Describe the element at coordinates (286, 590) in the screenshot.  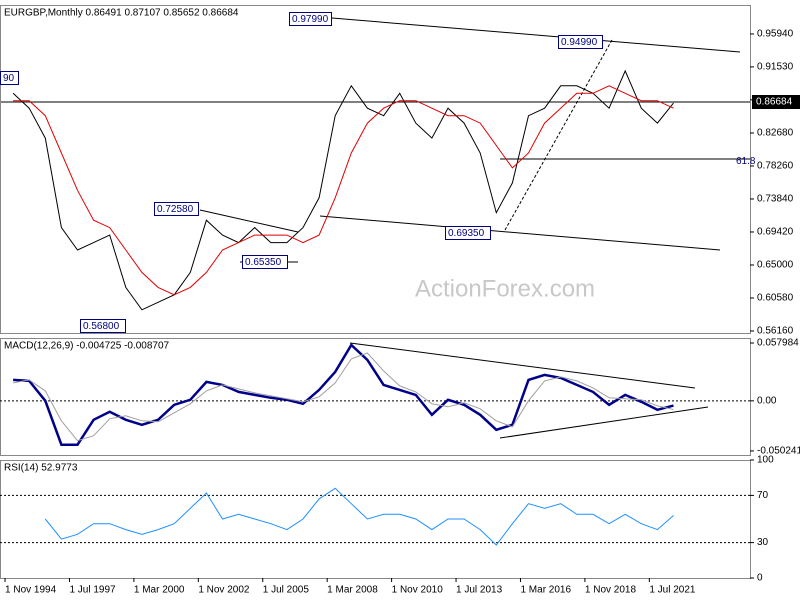
I see `x-tick-label: 1 Jul 2005` at that location.